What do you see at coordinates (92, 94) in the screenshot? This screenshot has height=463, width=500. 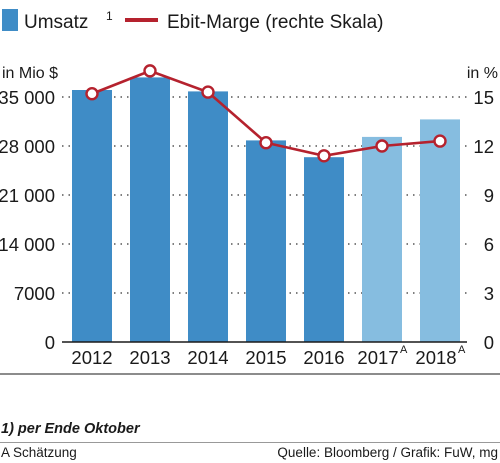 I see `margin-point-2012` at bounding box center [92, 94].